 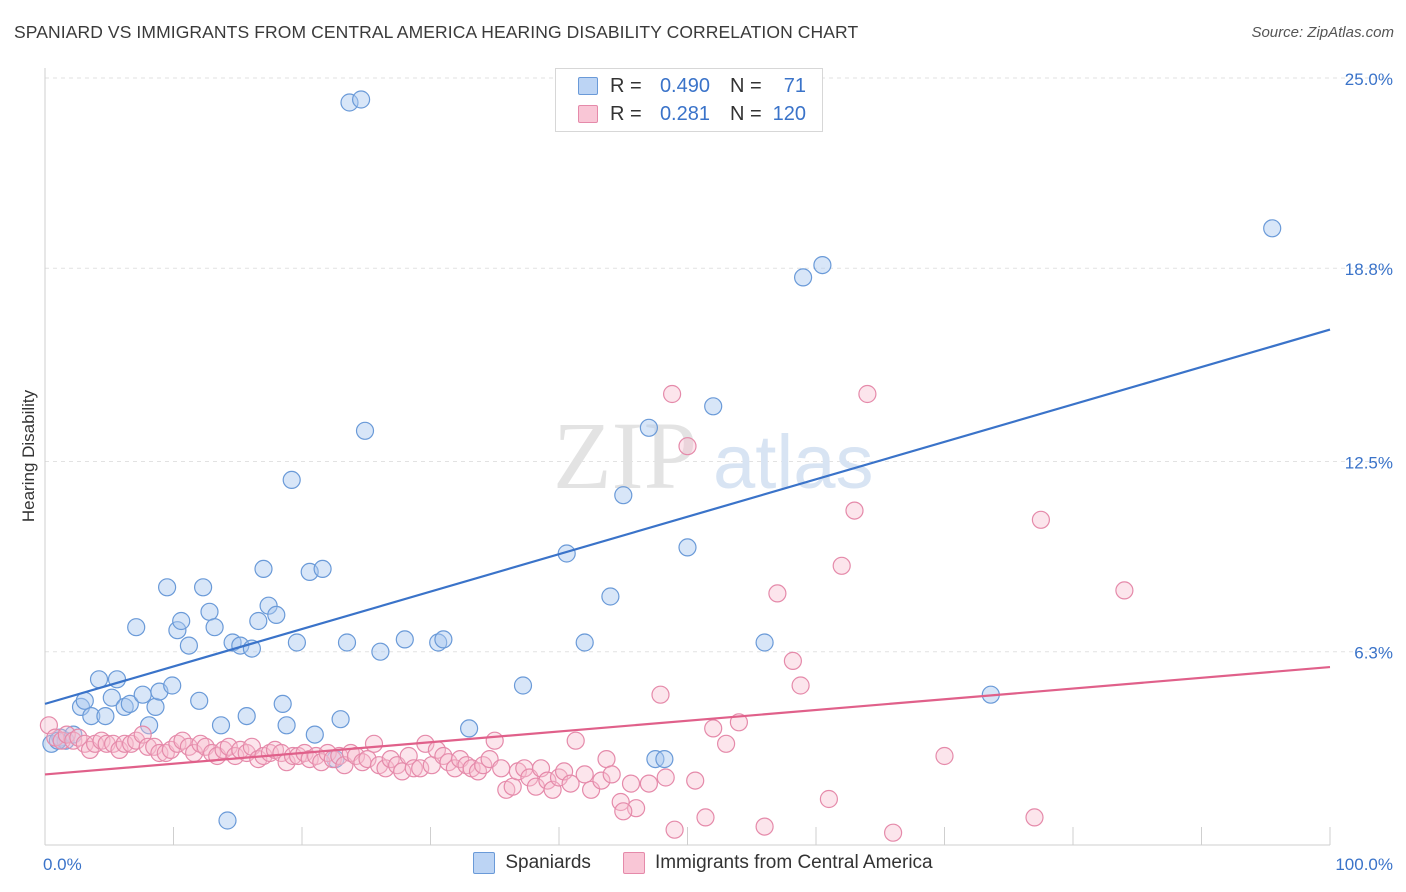 I want to click on series-legend-spaniards: Spaniards, so click(x=532, y=863).